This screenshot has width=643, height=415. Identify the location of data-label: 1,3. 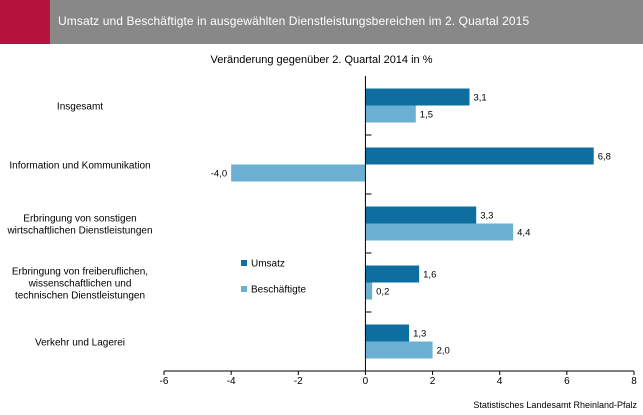
(419, 334).